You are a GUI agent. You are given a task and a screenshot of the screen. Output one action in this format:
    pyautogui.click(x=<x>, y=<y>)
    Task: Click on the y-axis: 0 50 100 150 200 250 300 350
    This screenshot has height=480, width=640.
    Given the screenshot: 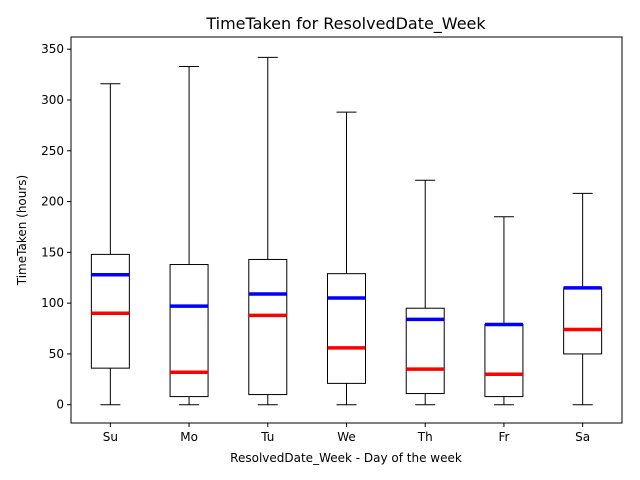 What is the action you would take?
    pyautogui.click(x=56, y=227)
    